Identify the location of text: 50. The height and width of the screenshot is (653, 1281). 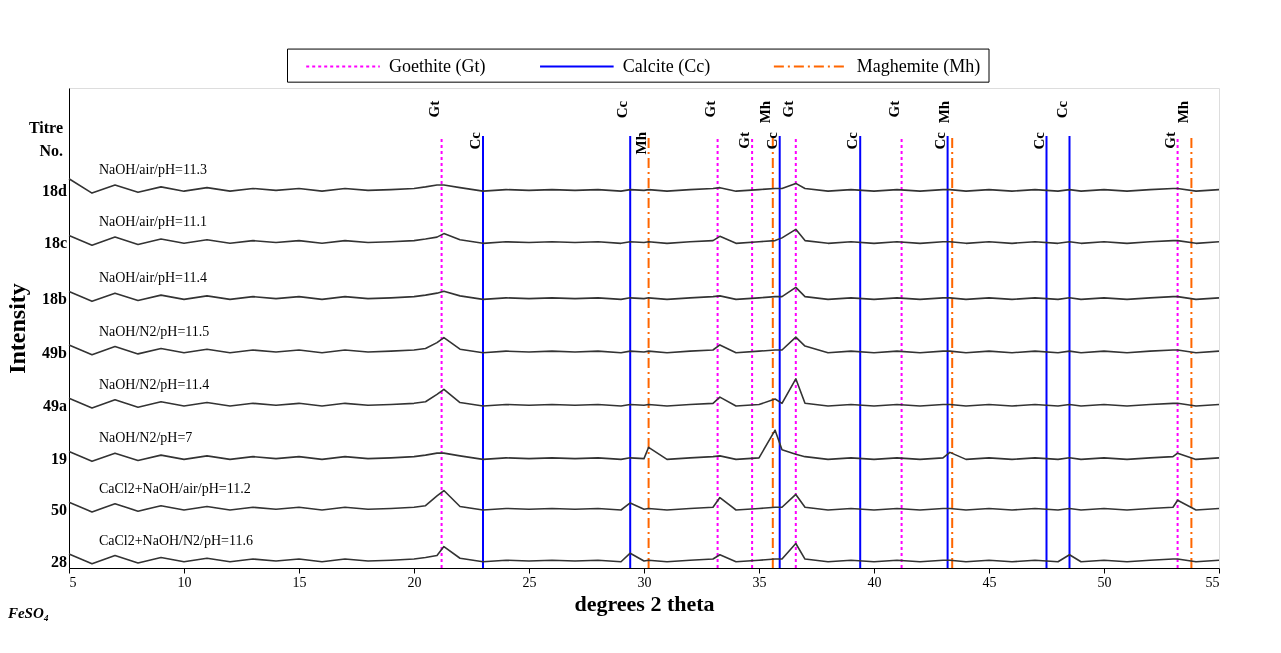
(59, 509).